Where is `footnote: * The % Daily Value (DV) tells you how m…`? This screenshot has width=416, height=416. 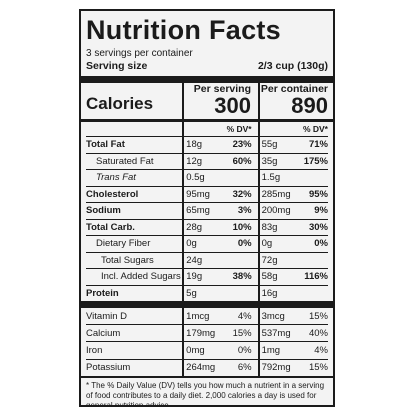 footnote: * The % Daily Value (DV) tells you how m… is located at coordinates (207, 390).